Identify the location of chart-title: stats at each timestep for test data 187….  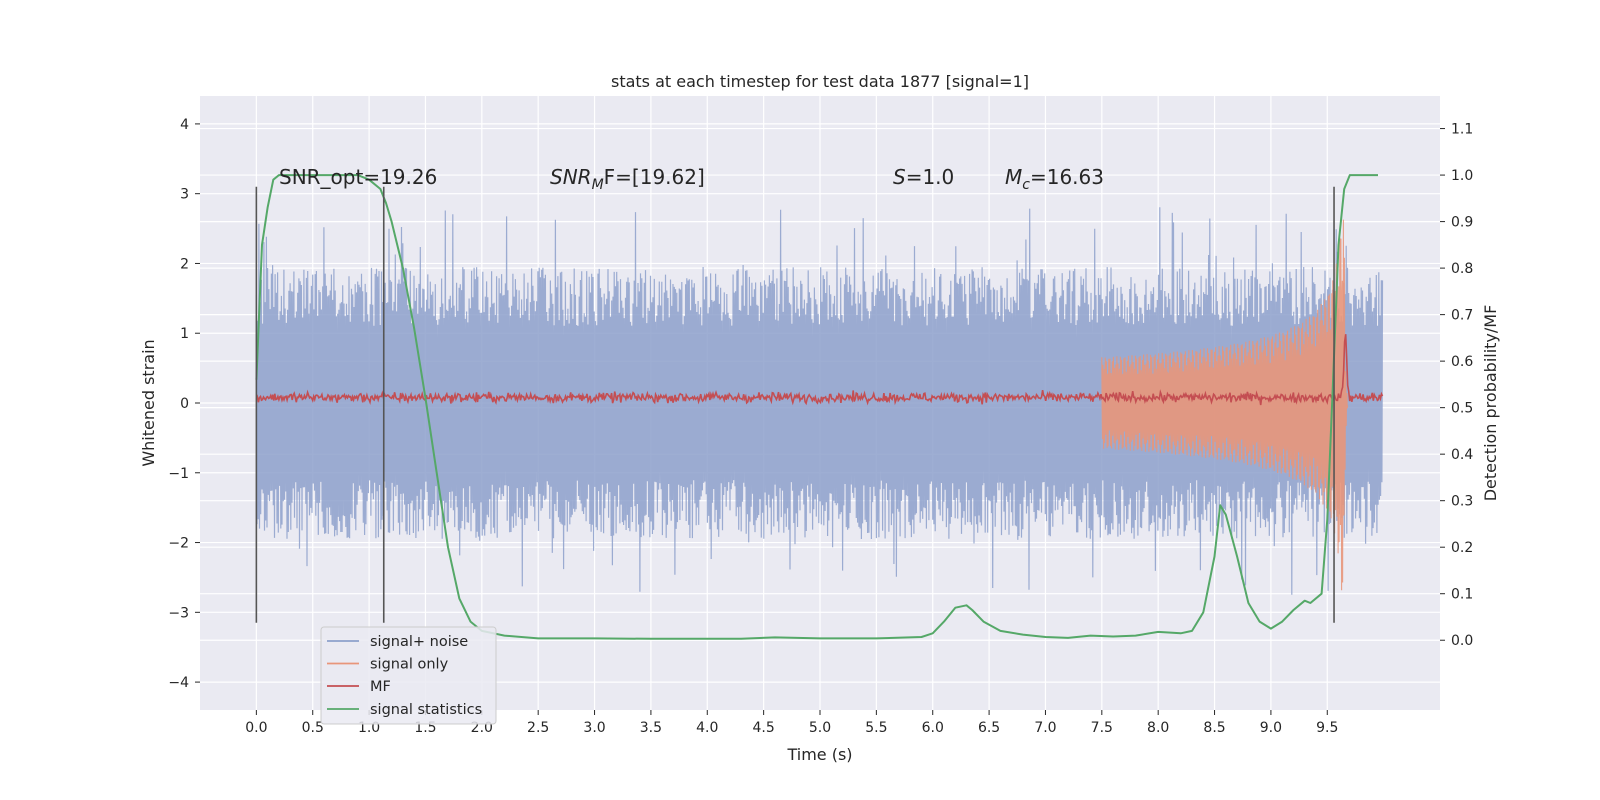
(820, 81).